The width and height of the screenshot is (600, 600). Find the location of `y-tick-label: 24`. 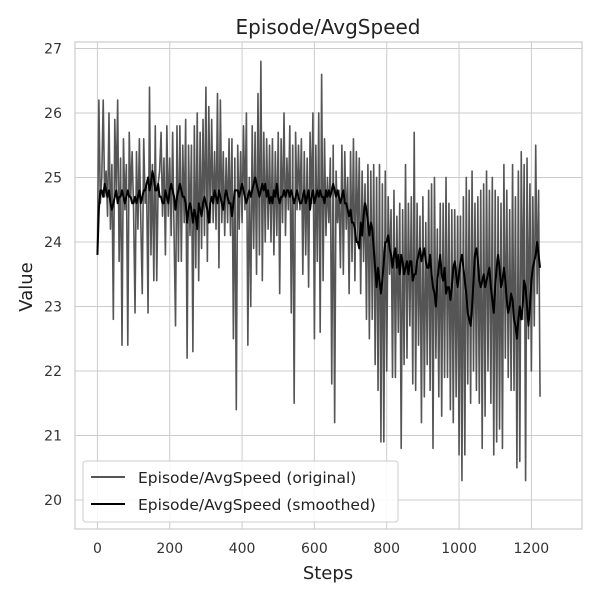

y-tick-label: 24 is located at coordinates (53, 243).